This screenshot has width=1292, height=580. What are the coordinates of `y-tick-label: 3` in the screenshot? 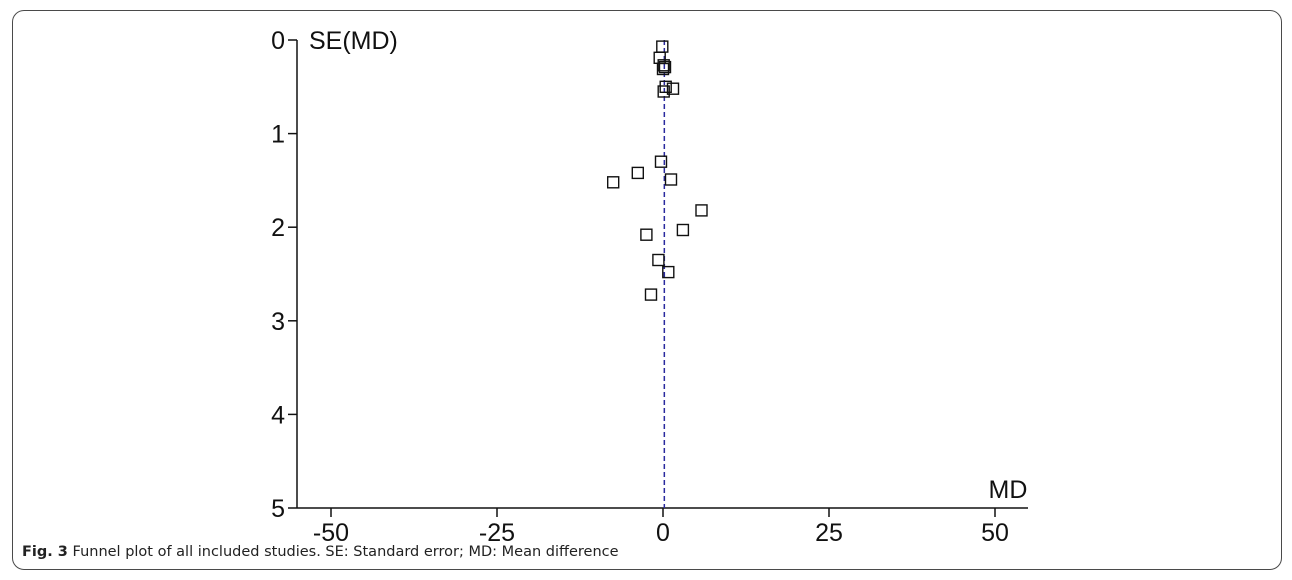 It's located at (278, 322).